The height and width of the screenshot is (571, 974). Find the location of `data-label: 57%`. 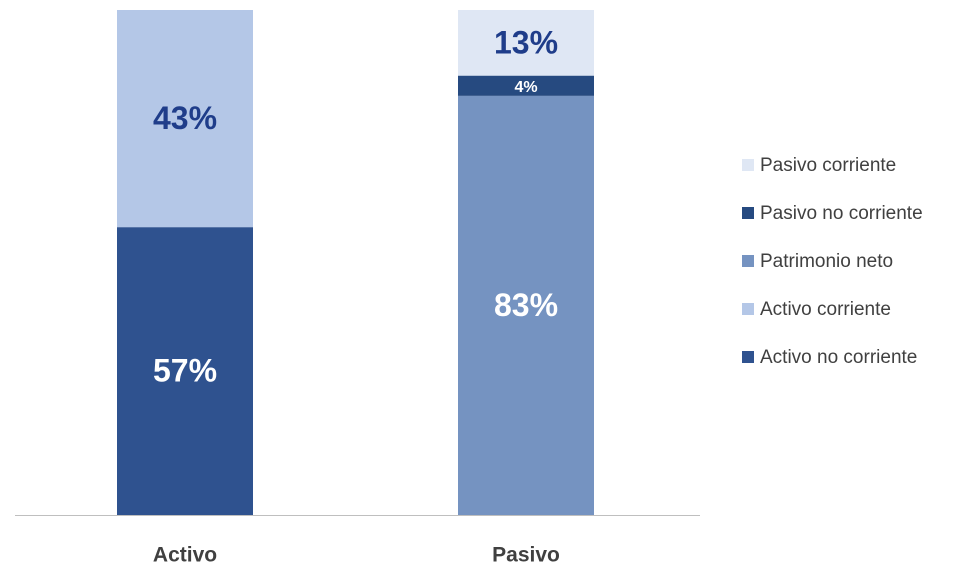

data-label: 57% is located at coordinates (185, 371).